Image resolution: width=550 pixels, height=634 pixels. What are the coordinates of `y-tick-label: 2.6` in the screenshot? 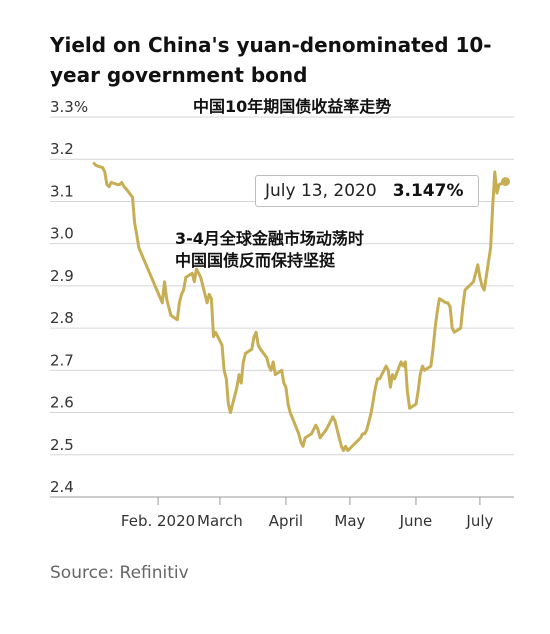 It's located at (62, 403).